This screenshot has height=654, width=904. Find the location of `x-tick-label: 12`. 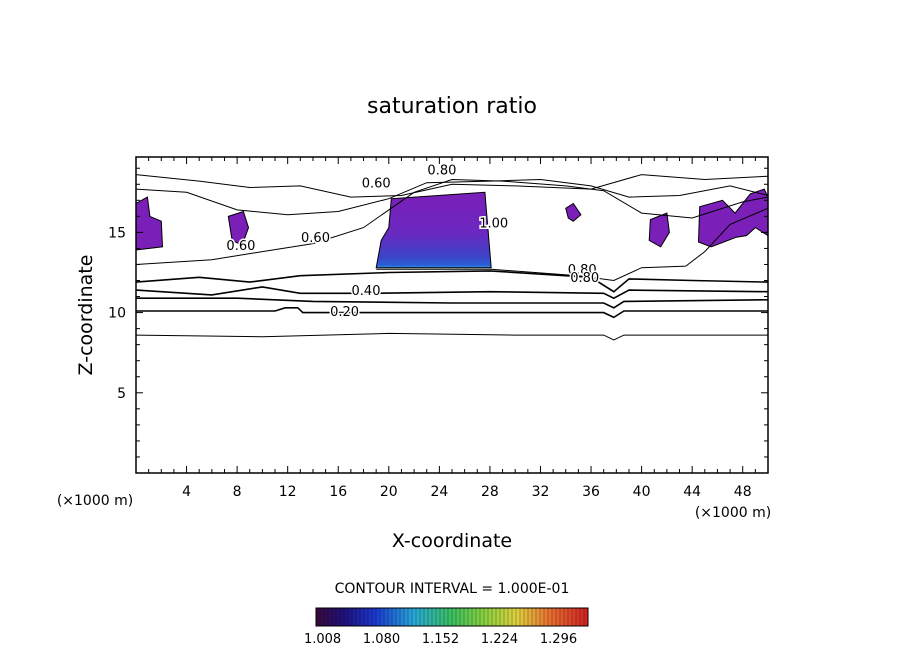

x-tick-label: 12 is located at coordinates (288, 492).